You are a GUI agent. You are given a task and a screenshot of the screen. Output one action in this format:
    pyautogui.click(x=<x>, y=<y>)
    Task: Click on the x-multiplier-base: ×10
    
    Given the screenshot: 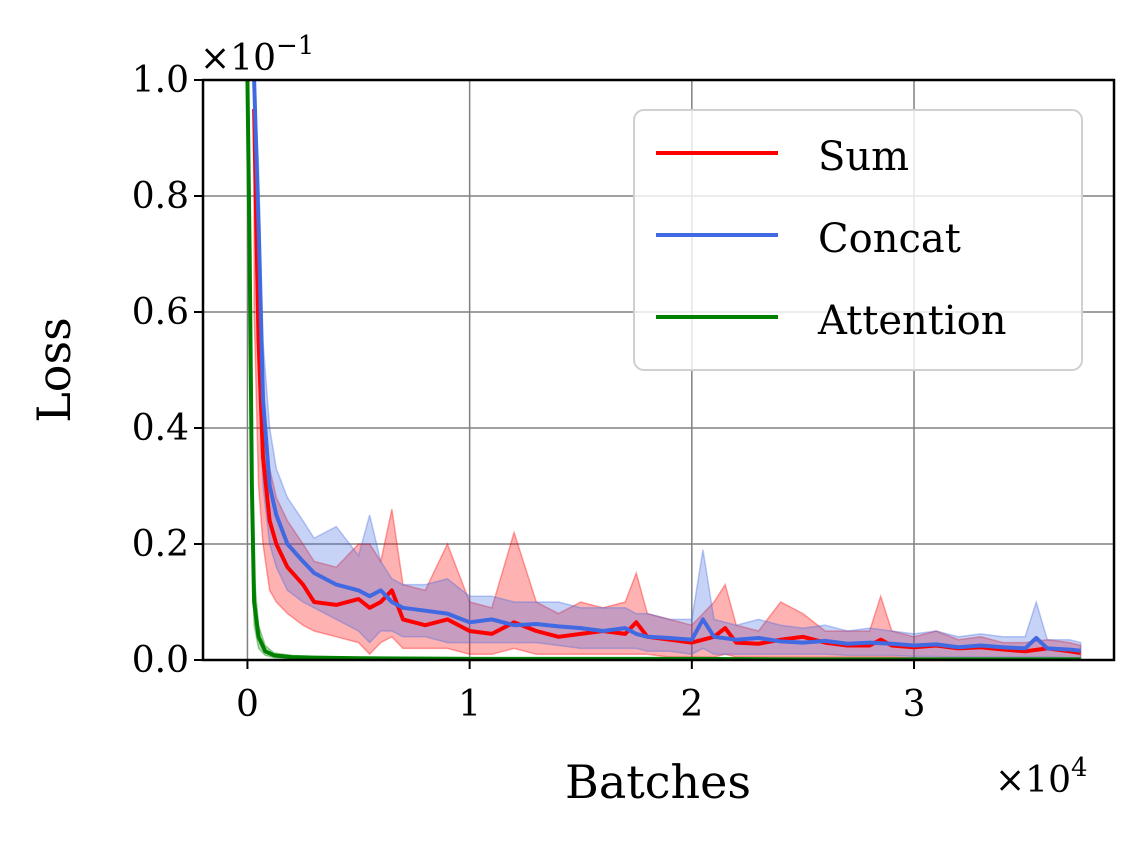 What is the action you would take?
    pyautogui.click(x=1033, y=780)
    